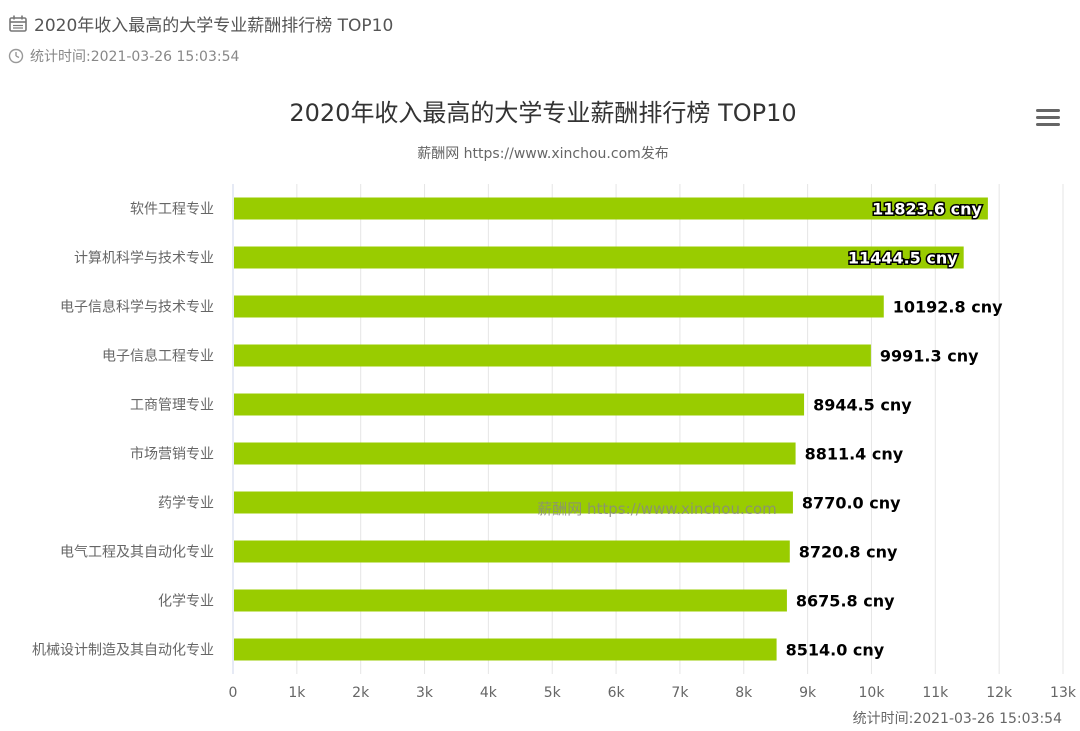 Image resolution: width=1080 pixels, height=731 pixels. Describe the element at coordinates (186, 602) in the screenshot. I see `category-label: 化学专业` at that location.